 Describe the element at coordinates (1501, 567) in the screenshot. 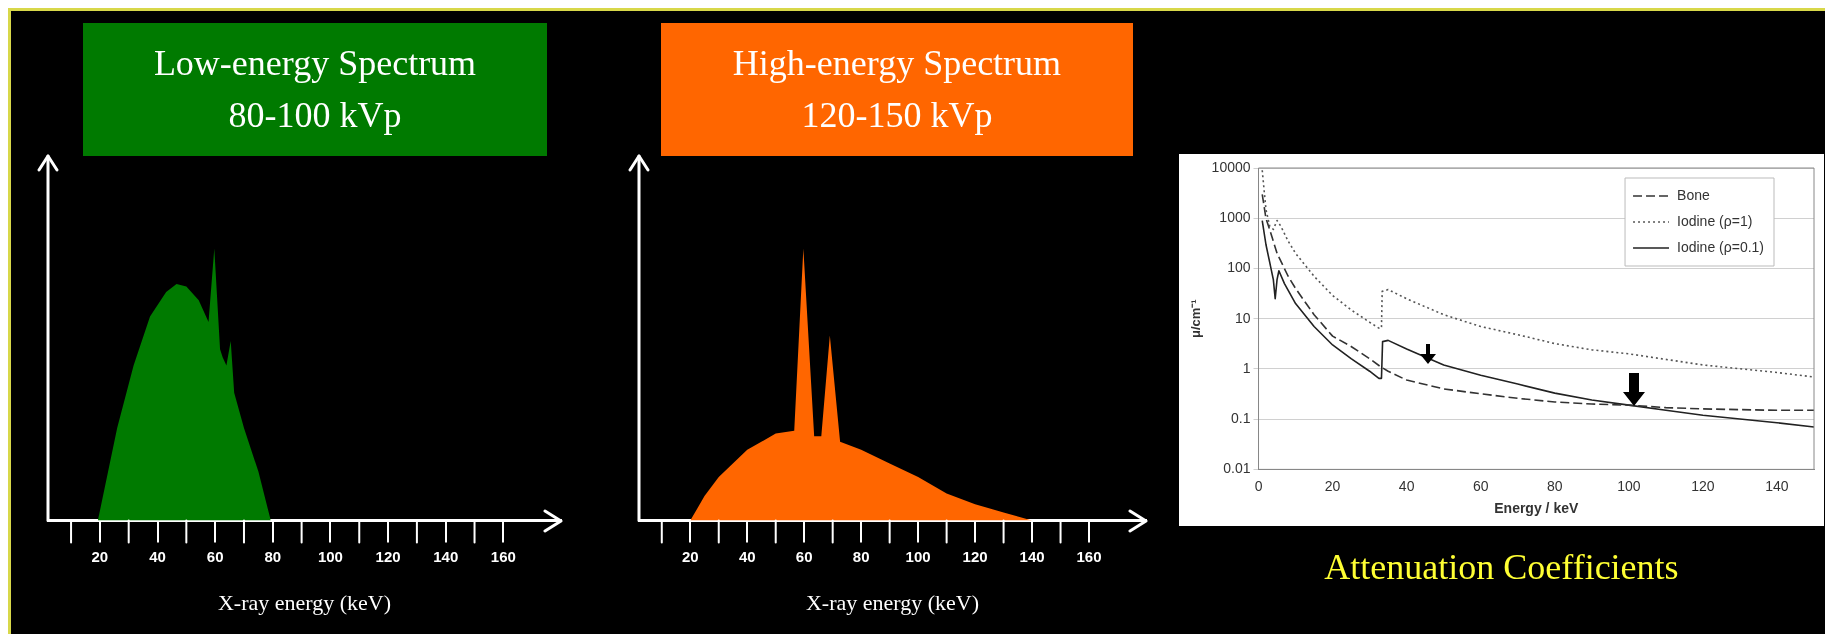

I see `text: Attenuation Coefficients` at that location.